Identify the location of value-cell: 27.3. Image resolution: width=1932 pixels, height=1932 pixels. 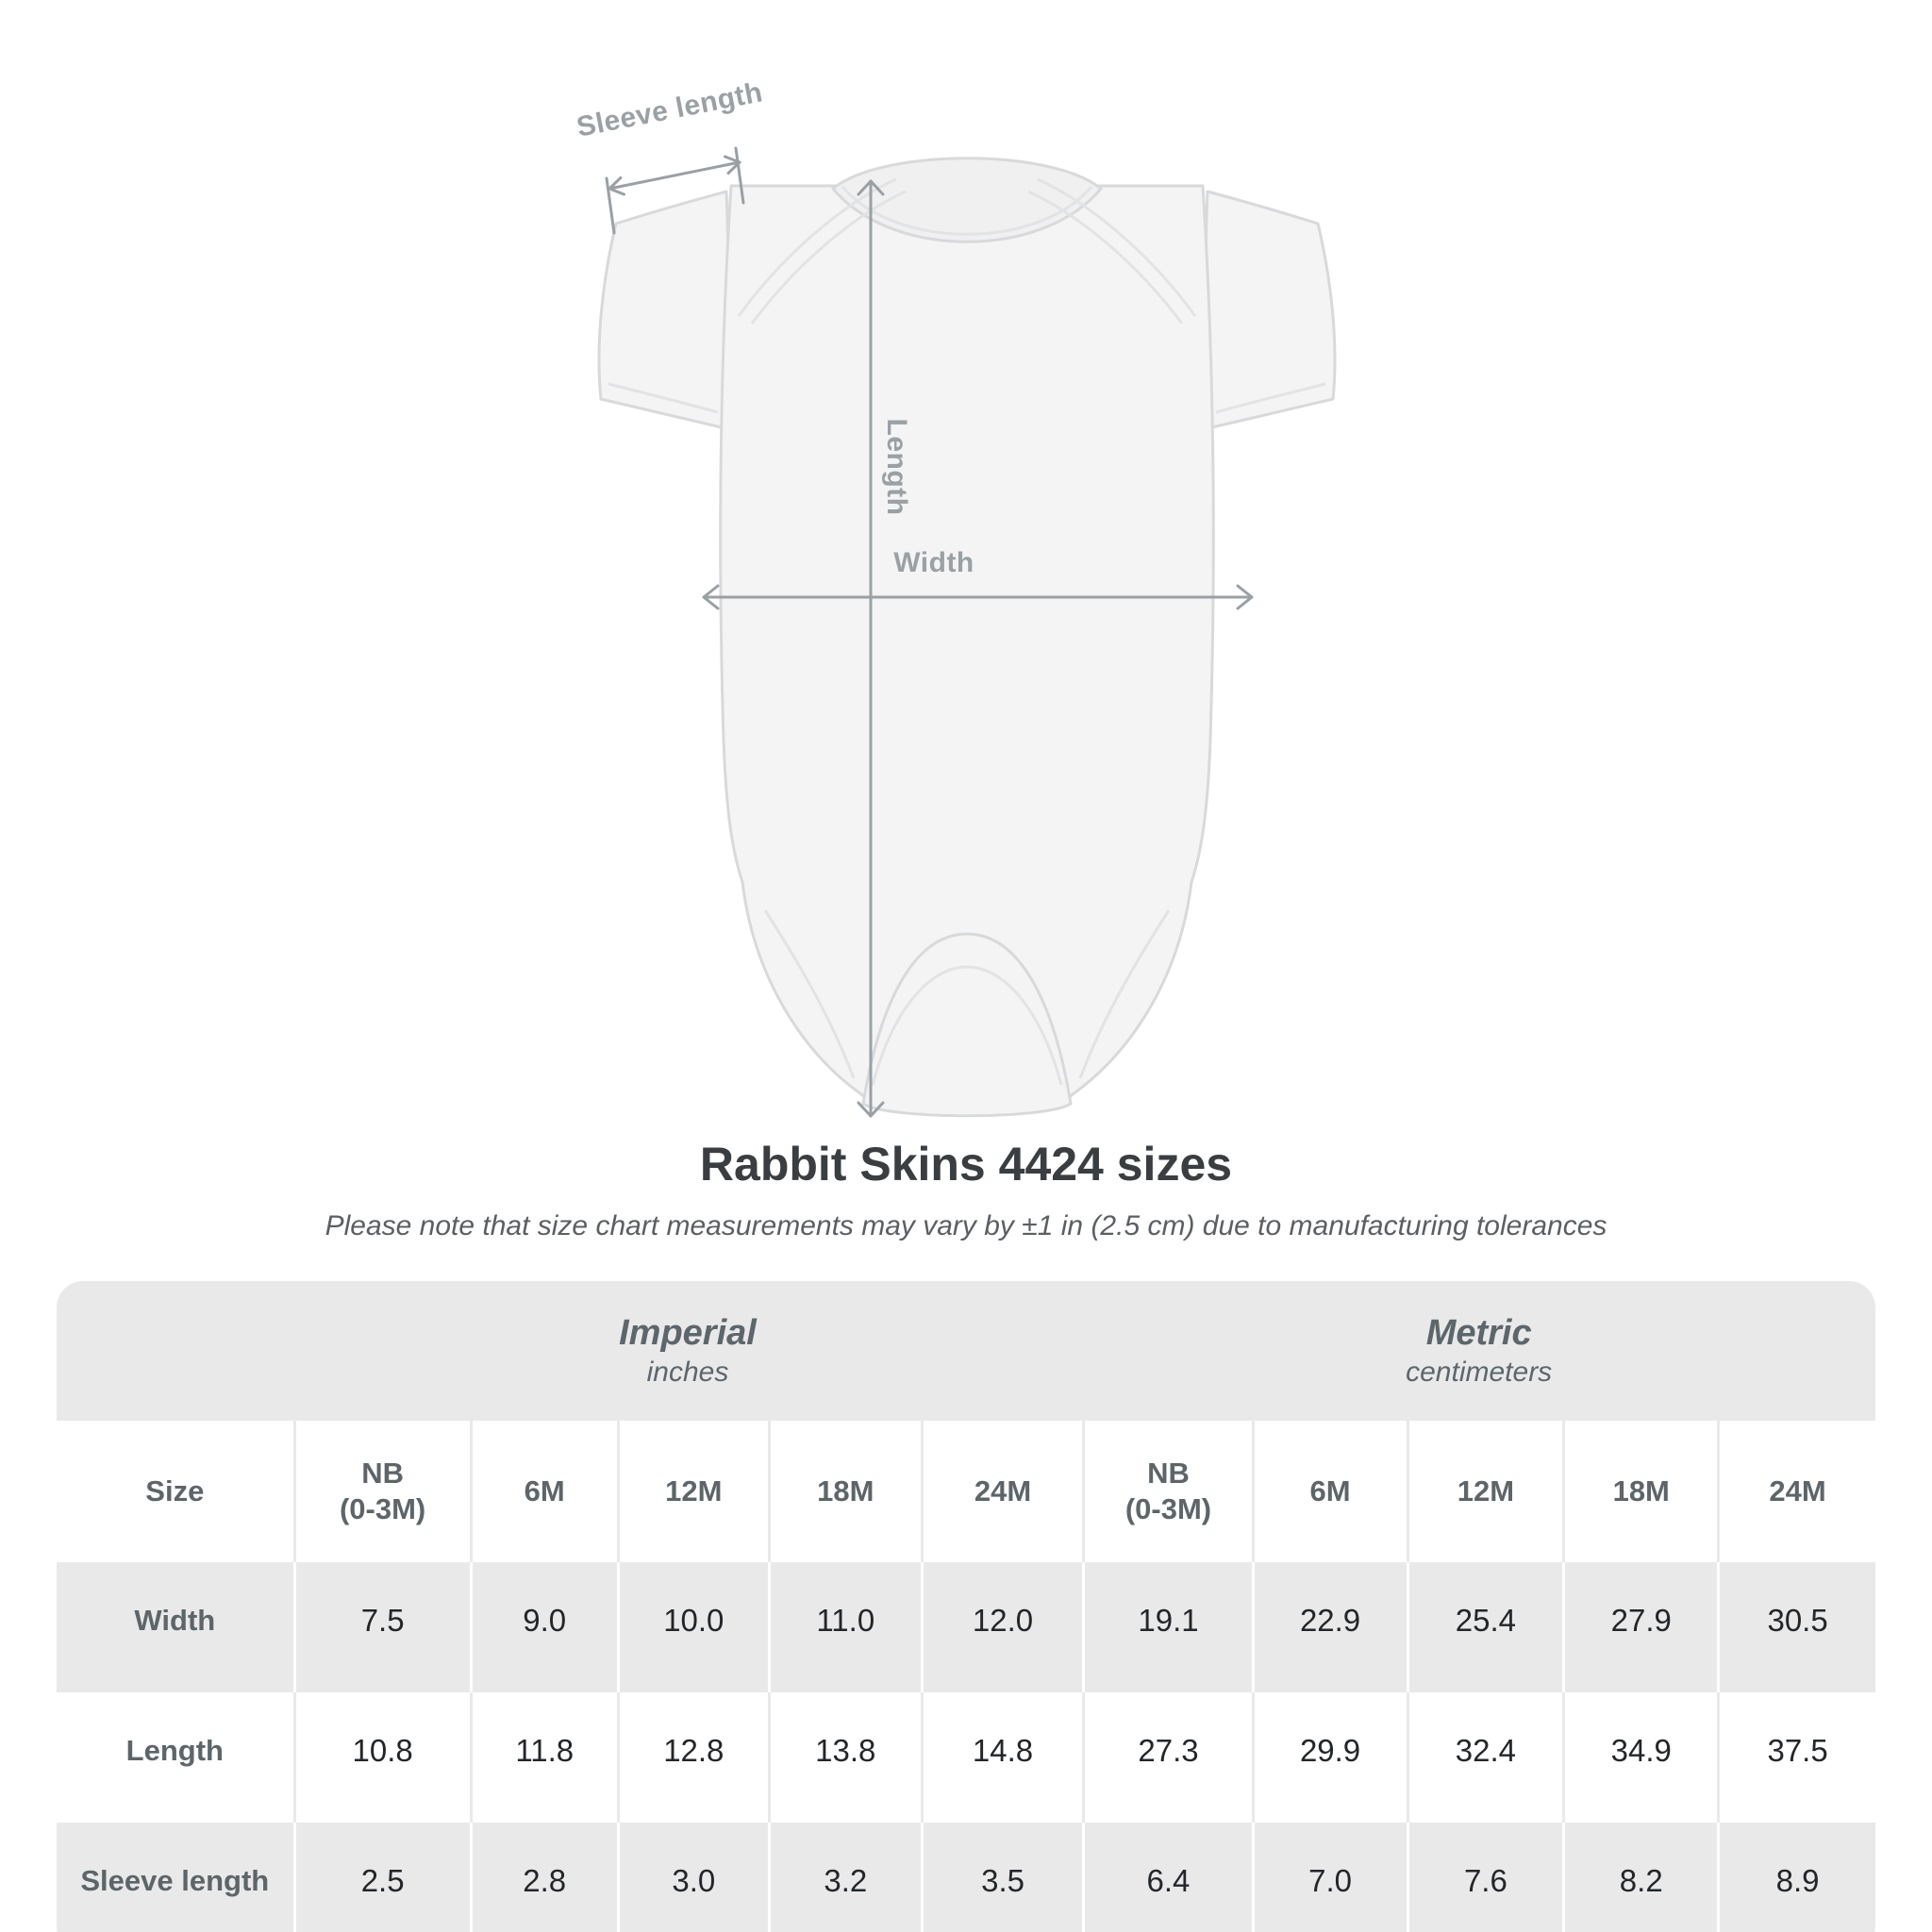
(1167, 1758).